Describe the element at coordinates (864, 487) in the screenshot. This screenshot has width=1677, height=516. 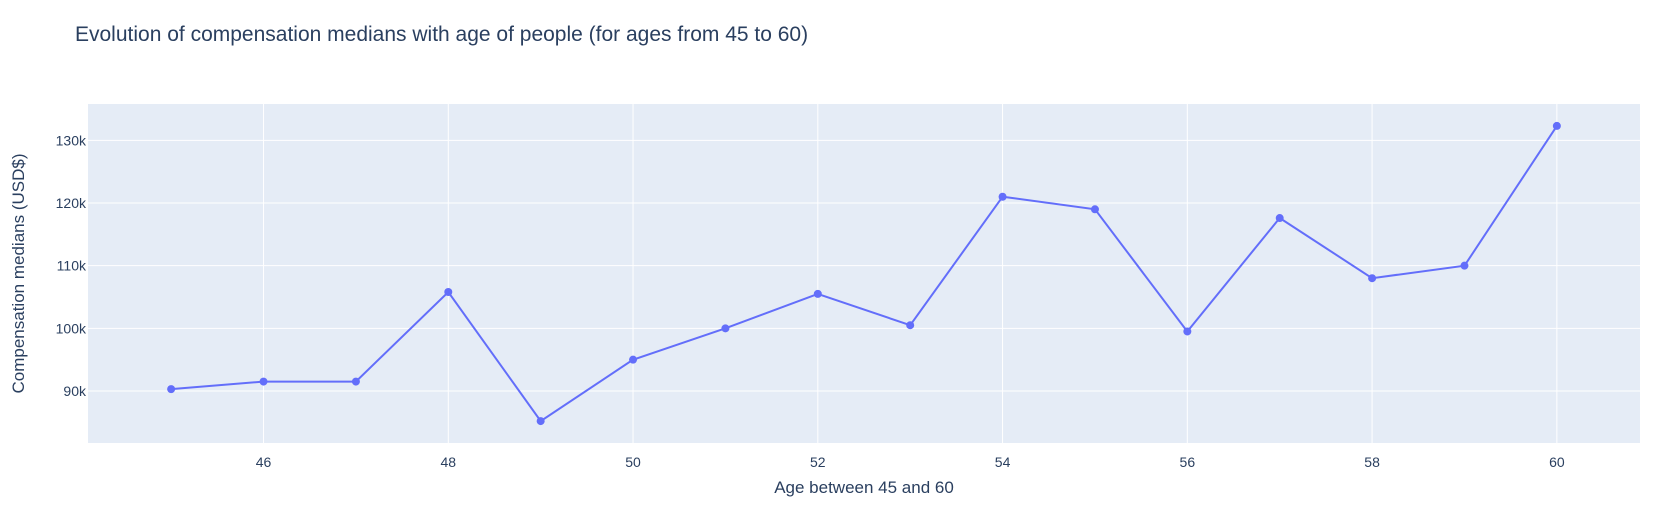
I see `x-axis-title: Age between 45 and 60` at that location.